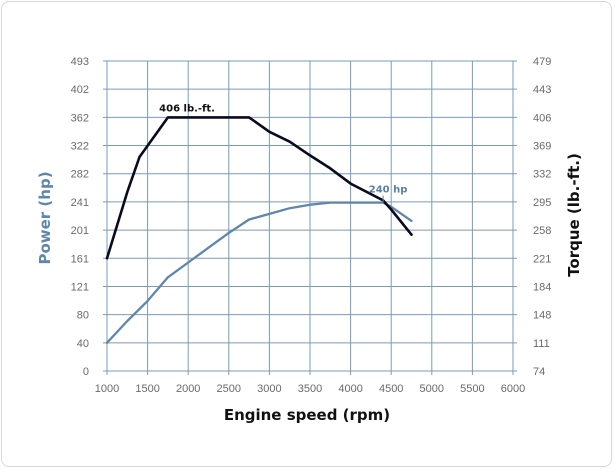 This screenshot has width=615, height=470. Describe the element at coordinates (80, 231) in the screenshot. I see `y-left-tick-label: 201` at that location.